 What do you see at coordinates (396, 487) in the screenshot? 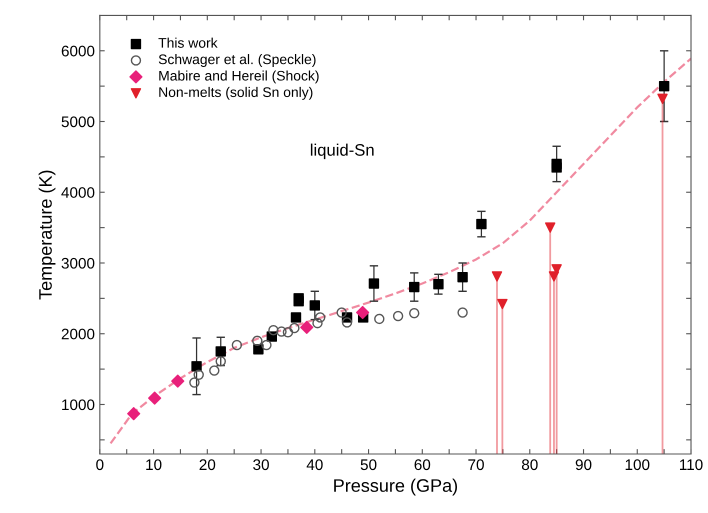
I see `x-axis-title: Pressure (GPa)` at bounding box center [396, 487].